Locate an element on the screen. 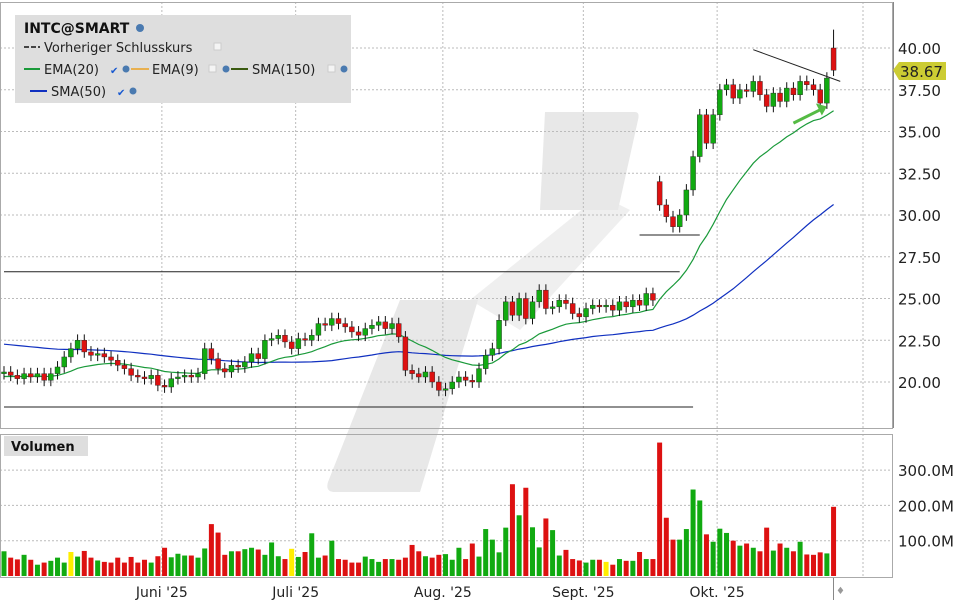 This screenshot has width=960, height=600. checkbox-ema20: ✔ is located at coordinates (114, 71).